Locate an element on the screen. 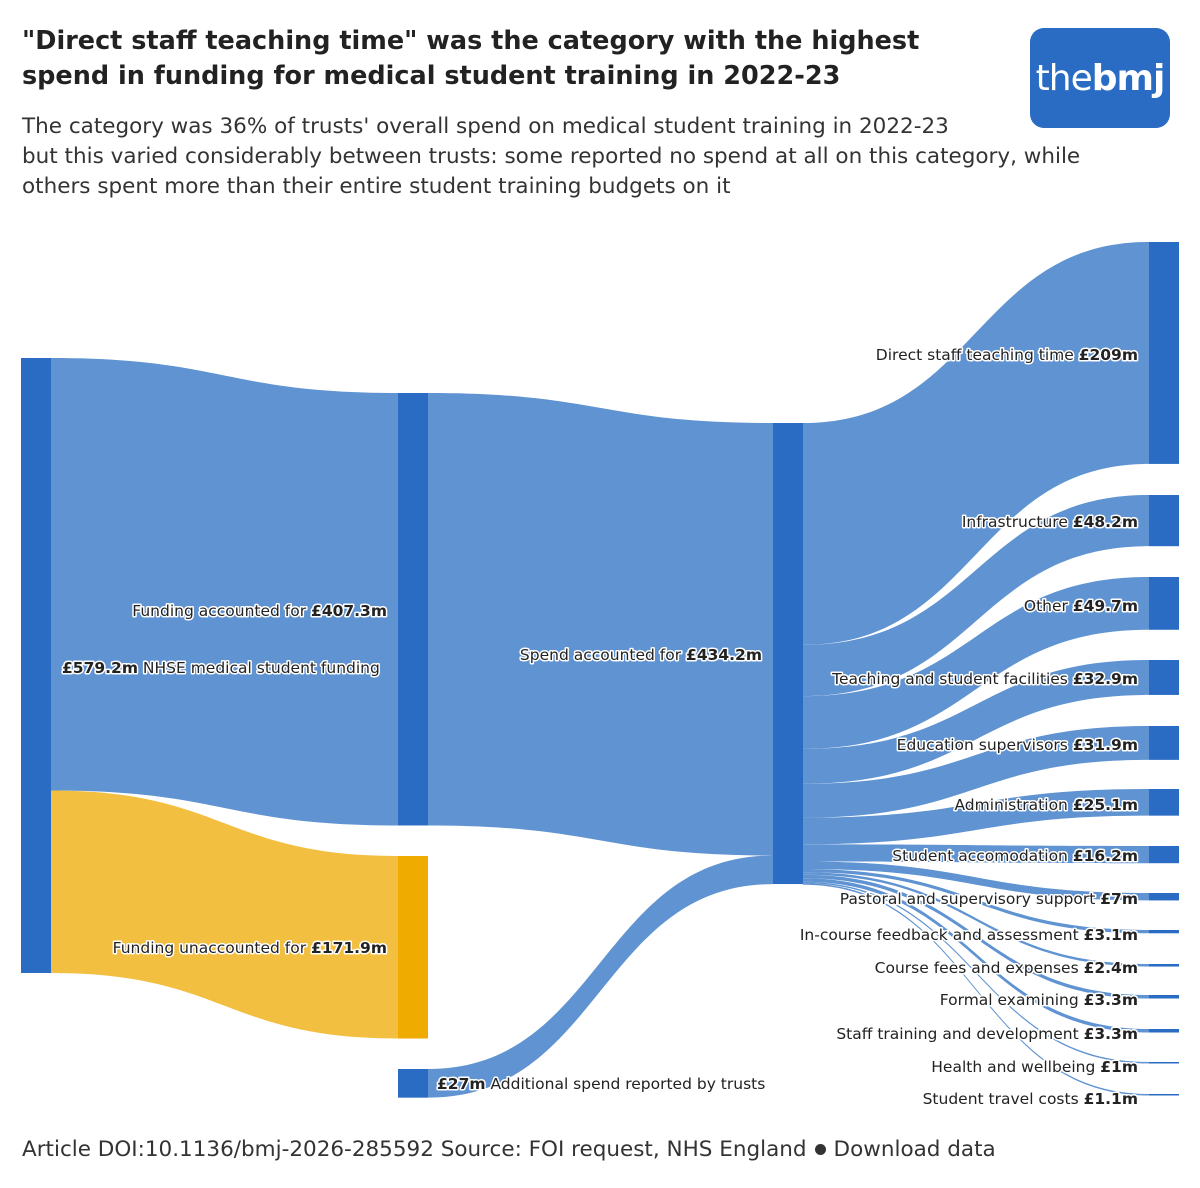 This screenshot has height=1188, width=1200. node-accounted is located at coordinates (413, 609).